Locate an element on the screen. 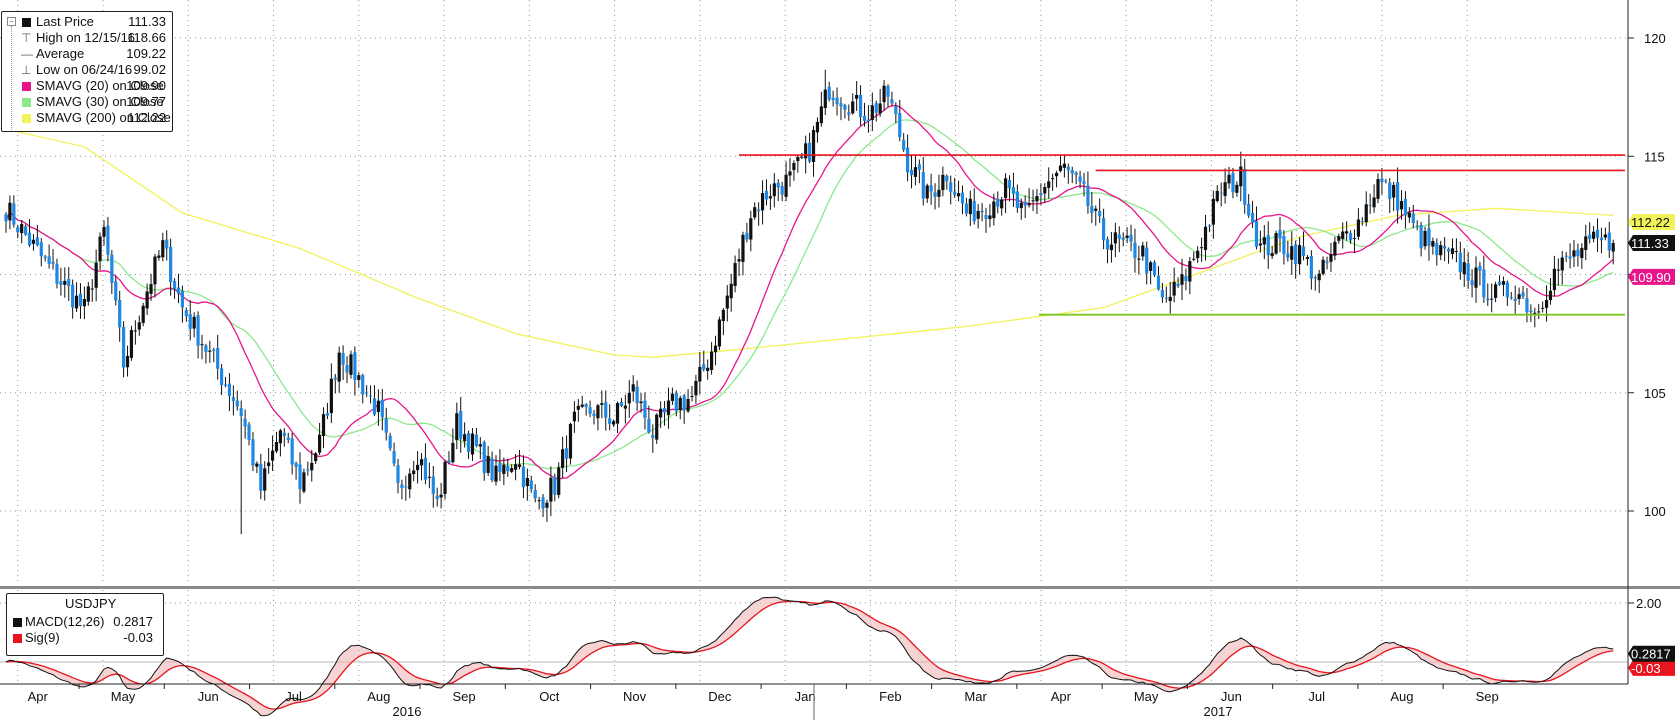 The height and width of the screenshot is (722, 1680). legend-item: ⊤ High on 12/15/16 118.66 is located at coordinates (87, 38).